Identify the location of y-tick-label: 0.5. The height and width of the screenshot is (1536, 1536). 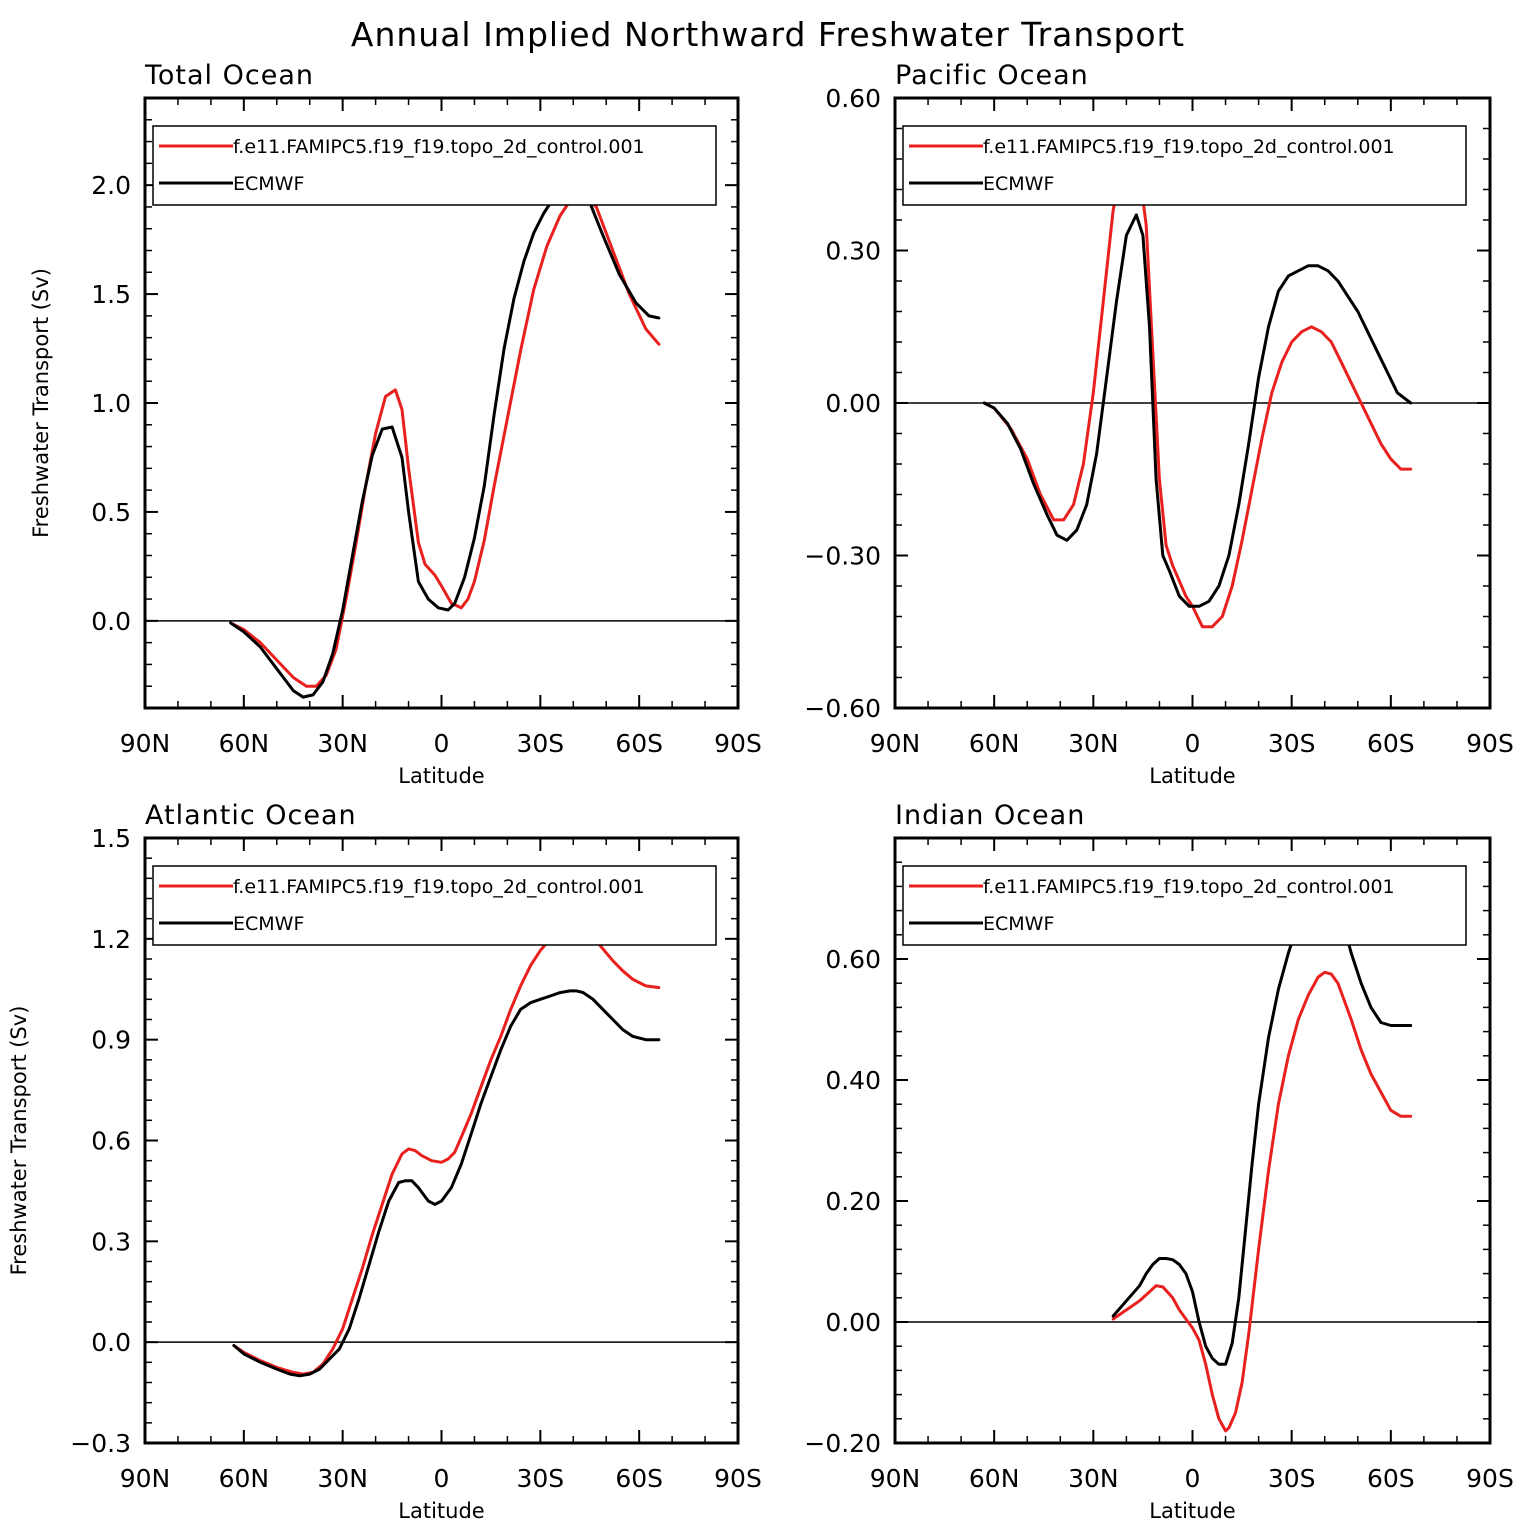
(111, 512).